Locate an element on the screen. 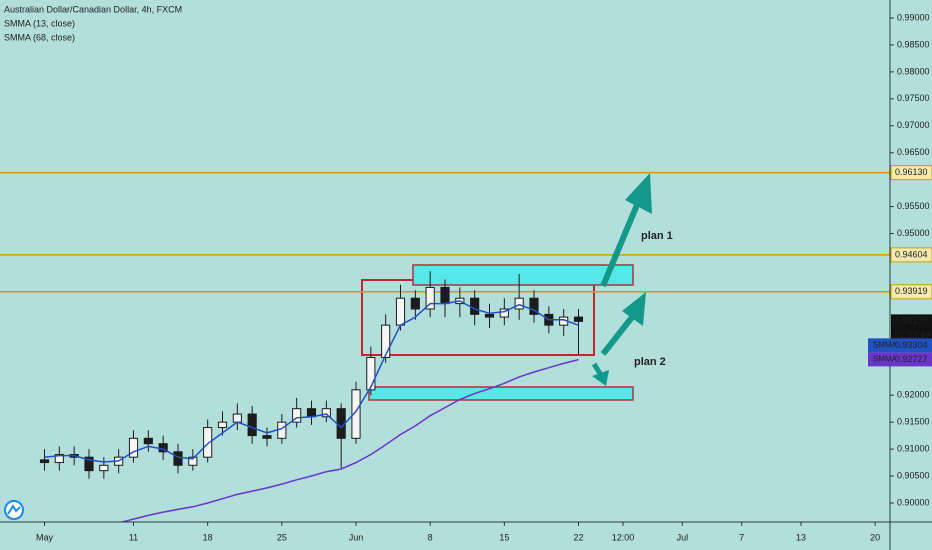 The image size is (932, 550). y-tick-label: 0.95000 is located at coordinates (913, 233).